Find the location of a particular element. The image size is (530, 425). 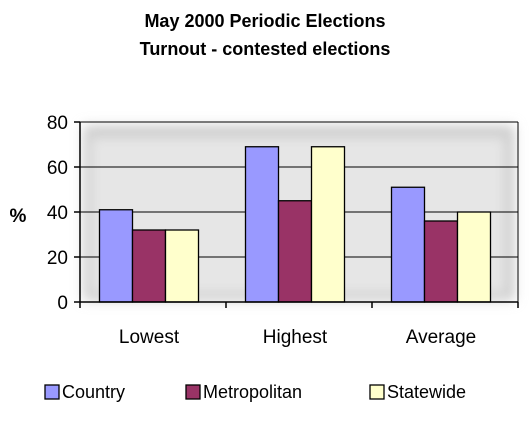

legend-item-metropolitan: Metropolitan is located at coordinates (243, 392).